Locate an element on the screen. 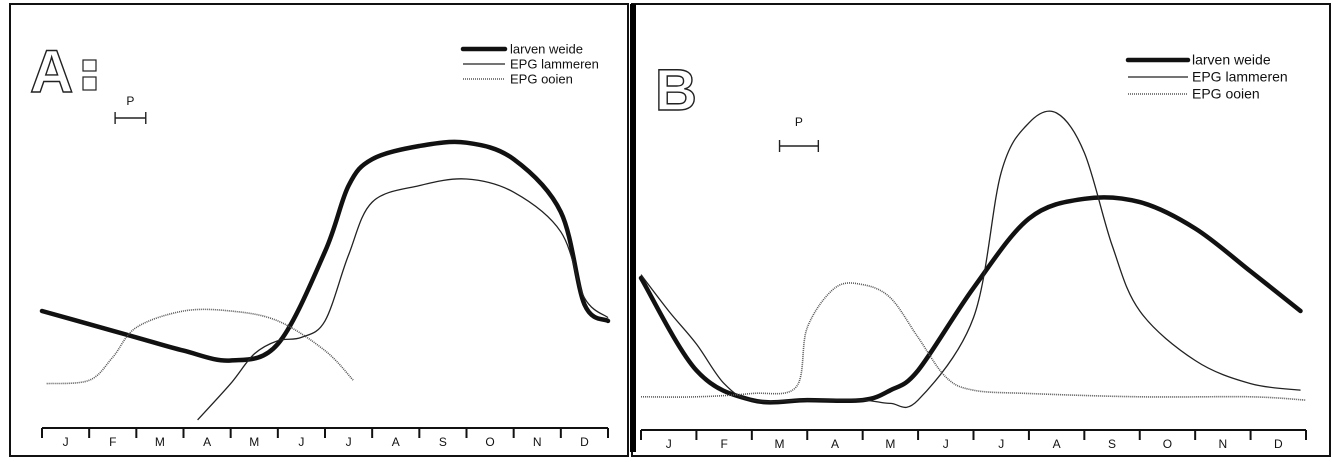 This screenshot has width=1334, height=462. panel-letter: A is located at coordinates (51, 71).